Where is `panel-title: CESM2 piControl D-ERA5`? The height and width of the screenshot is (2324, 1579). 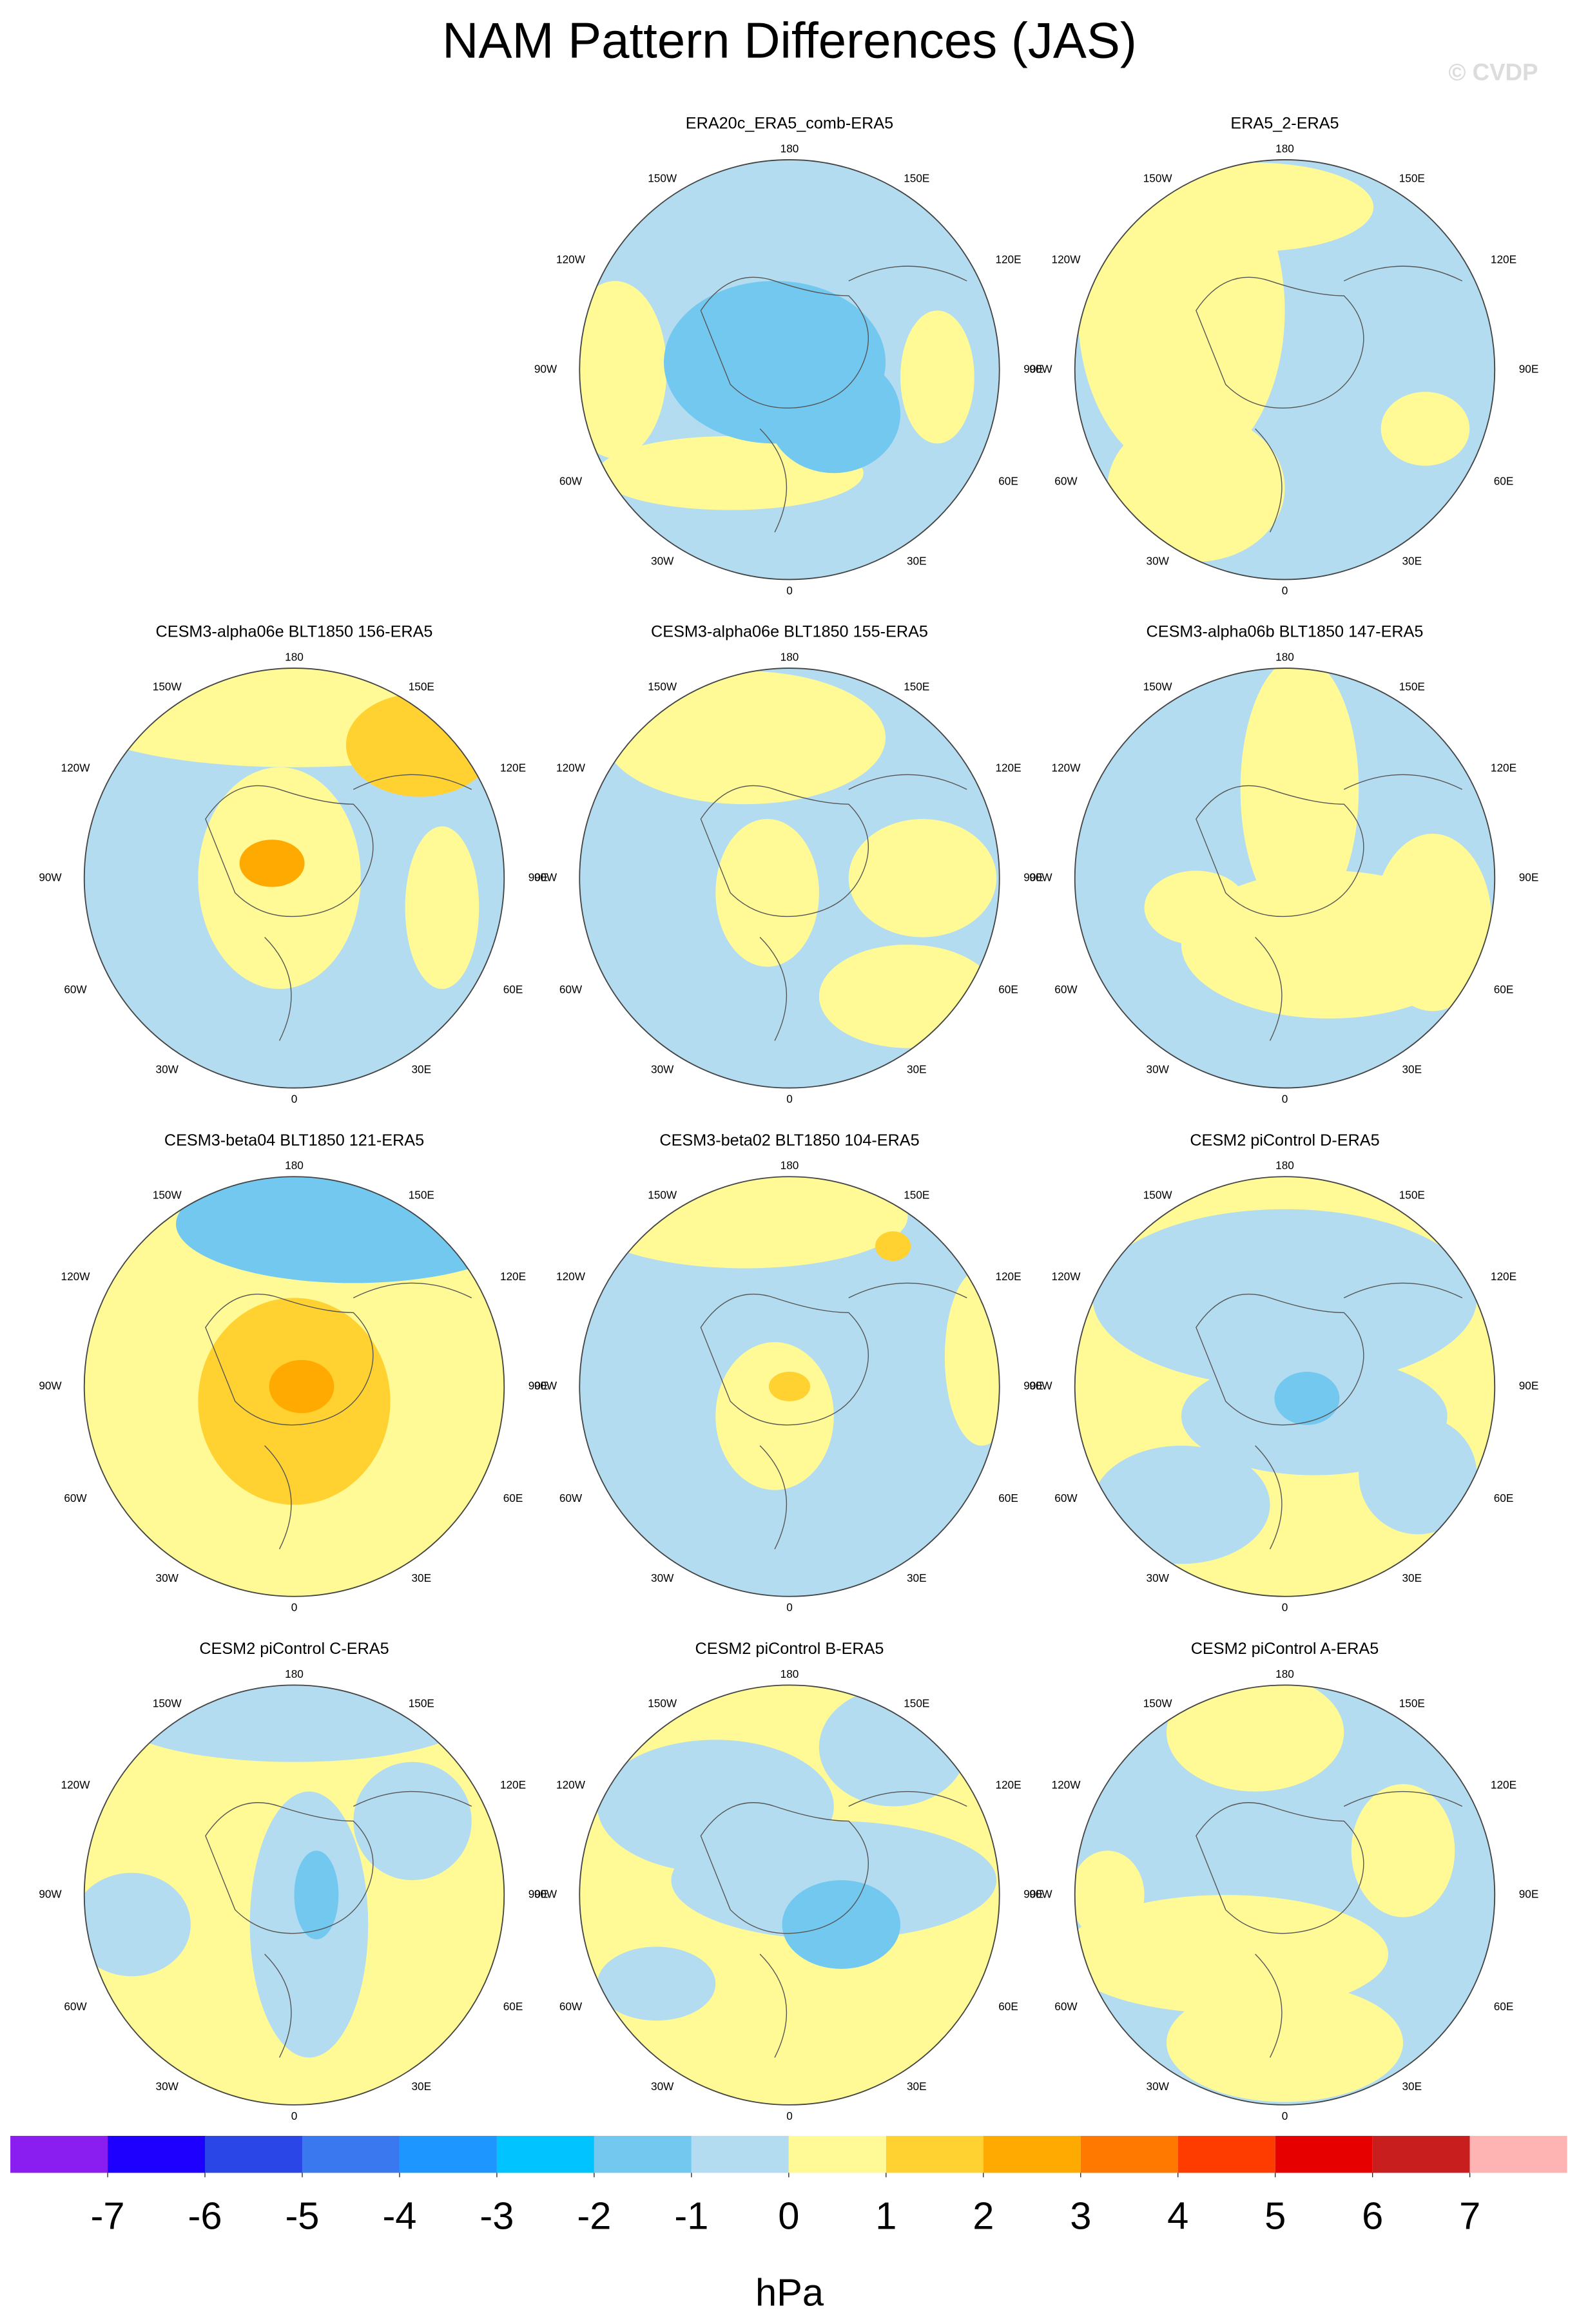 panel-title: CESM2 piControl D-ERA5 is located at coordinates (1284, 1140).